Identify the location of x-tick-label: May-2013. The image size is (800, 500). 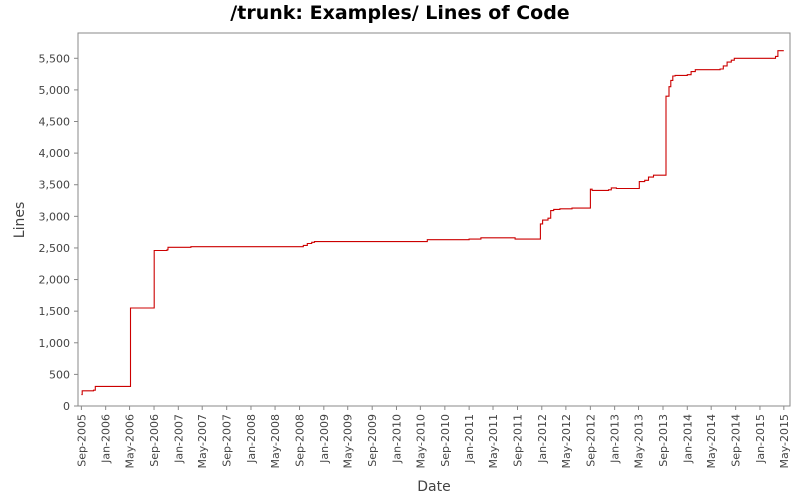
(639, 441).